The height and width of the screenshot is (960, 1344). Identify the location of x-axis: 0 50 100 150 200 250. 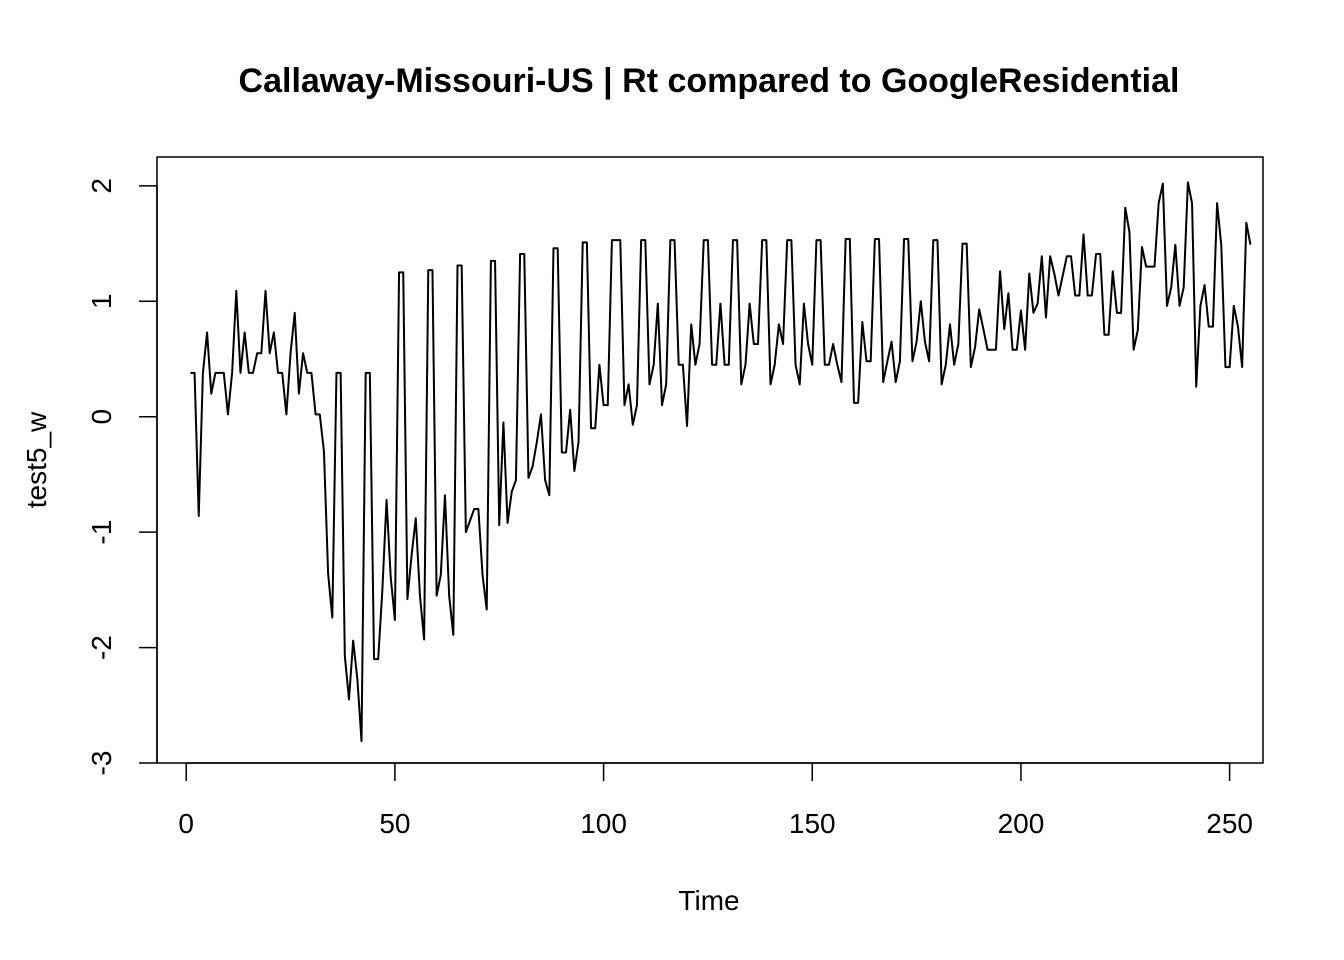
(715, 800).